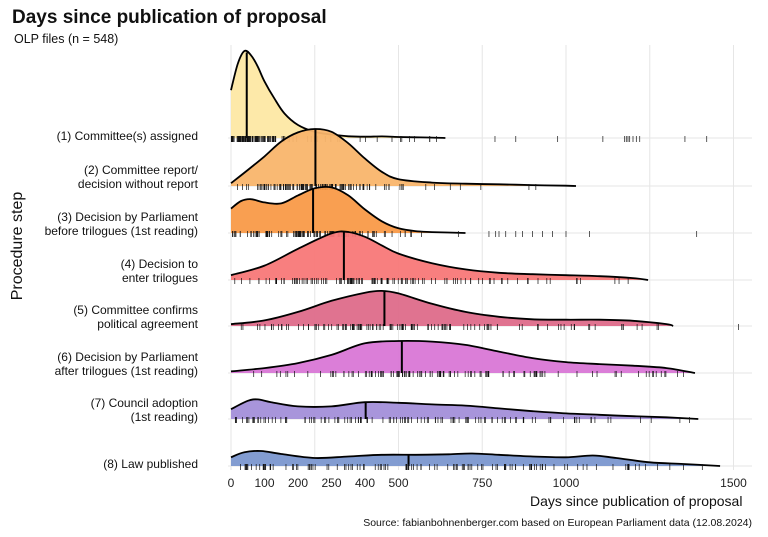 The height and width of the screenshot is (537, 768). I want to click on x-tick-label: 200, so click(298, 483).